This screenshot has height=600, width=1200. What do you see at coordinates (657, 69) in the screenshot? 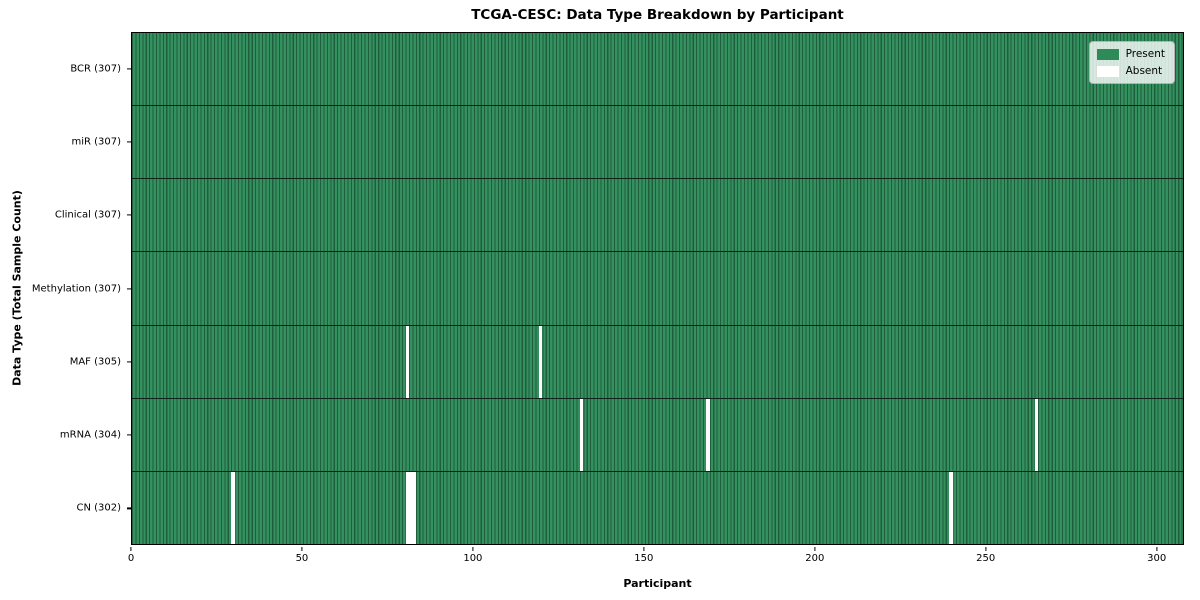
I see `row-bcr` at bounding box center [657, 69].